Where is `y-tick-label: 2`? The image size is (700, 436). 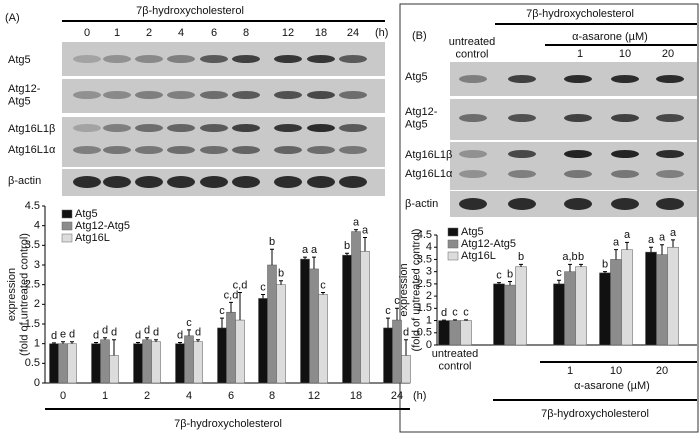 y-tick-label: 2 is located at coordinates (37, 304).